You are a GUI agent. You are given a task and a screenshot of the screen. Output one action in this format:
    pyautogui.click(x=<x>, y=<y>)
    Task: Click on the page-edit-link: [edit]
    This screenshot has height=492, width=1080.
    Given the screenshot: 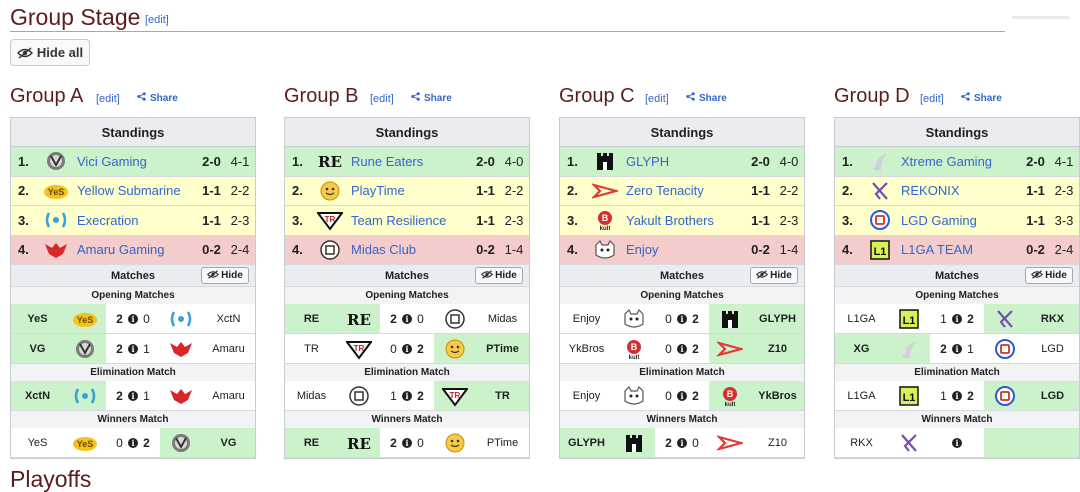 What is the action you would take?
    pyautogui.click(x=157, y=20)
    